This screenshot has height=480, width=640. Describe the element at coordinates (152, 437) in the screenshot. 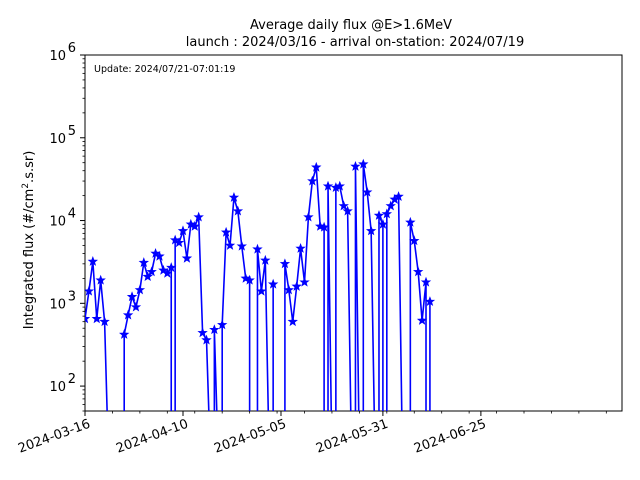

I see `x-tick-label: 2024-04-10` at that location.